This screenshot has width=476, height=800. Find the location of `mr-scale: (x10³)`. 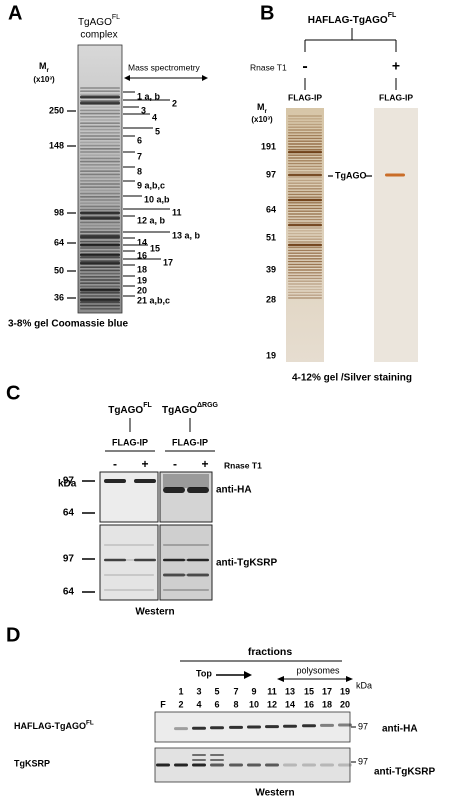

mr-scale: (x10³) is located at coordinates (44, 79).